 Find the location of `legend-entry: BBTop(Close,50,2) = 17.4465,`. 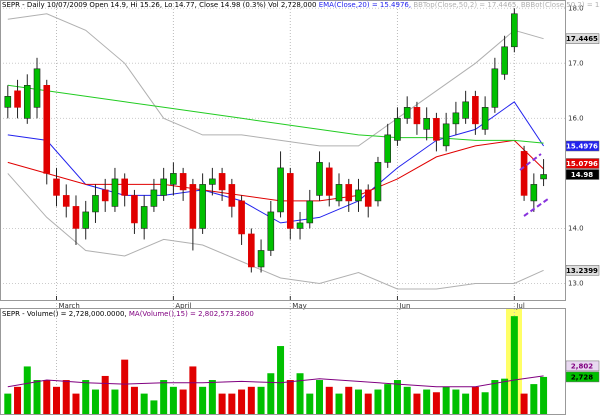

legend-entry: BBTop(Close,50,2) = 17.4465, is located at coordinates (465, 5).